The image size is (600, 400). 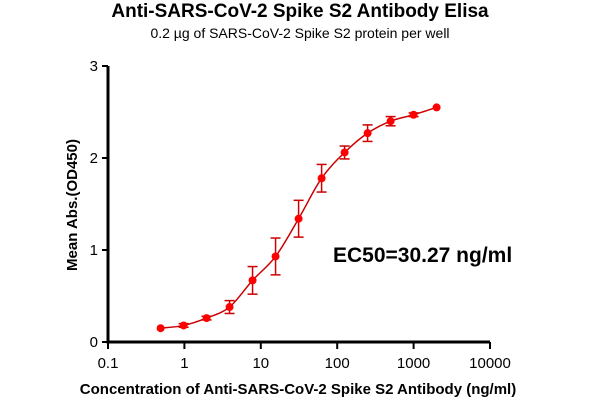 What do you see at coordinates (94, 250) in the screenshot?
I see `y-tick-label: 1` at bounding box center [94, 250].